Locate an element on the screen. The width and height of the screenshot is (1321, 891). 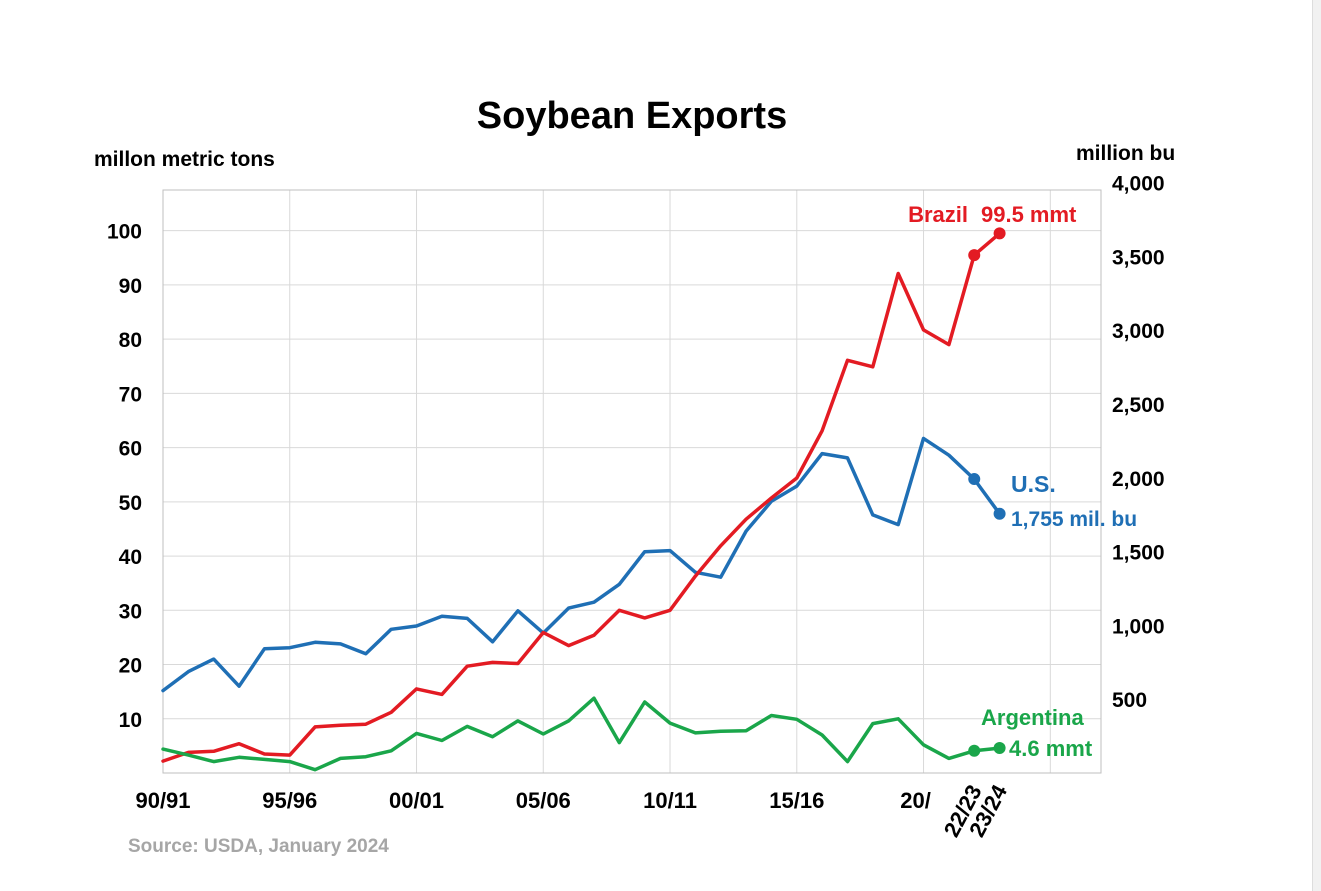
y-left-tick-label: 20 is located at coordinates (130, 666).